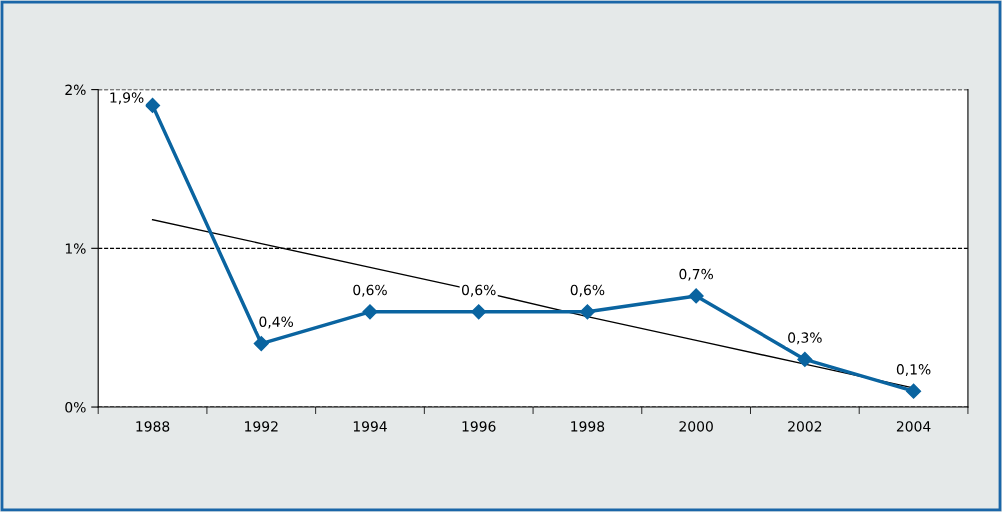 Image resolution: width=1002 pixels, height=512 pixels. What do you see at coordinates (153, 426) in the screenshot?
I see `x-tick-label: 1988` at bounding box center [153, 426].